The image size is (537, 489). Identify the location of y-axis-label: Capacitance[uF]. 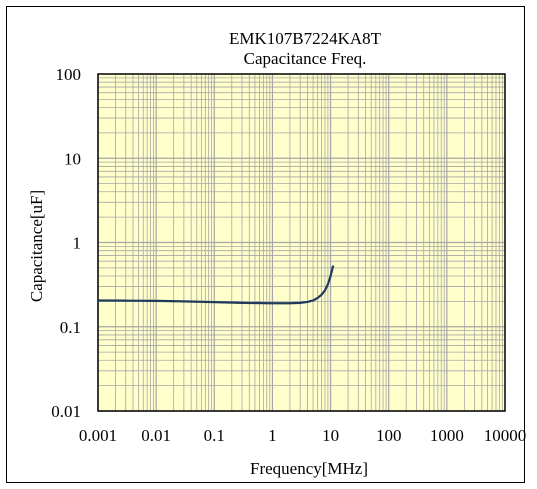
(36, 246).